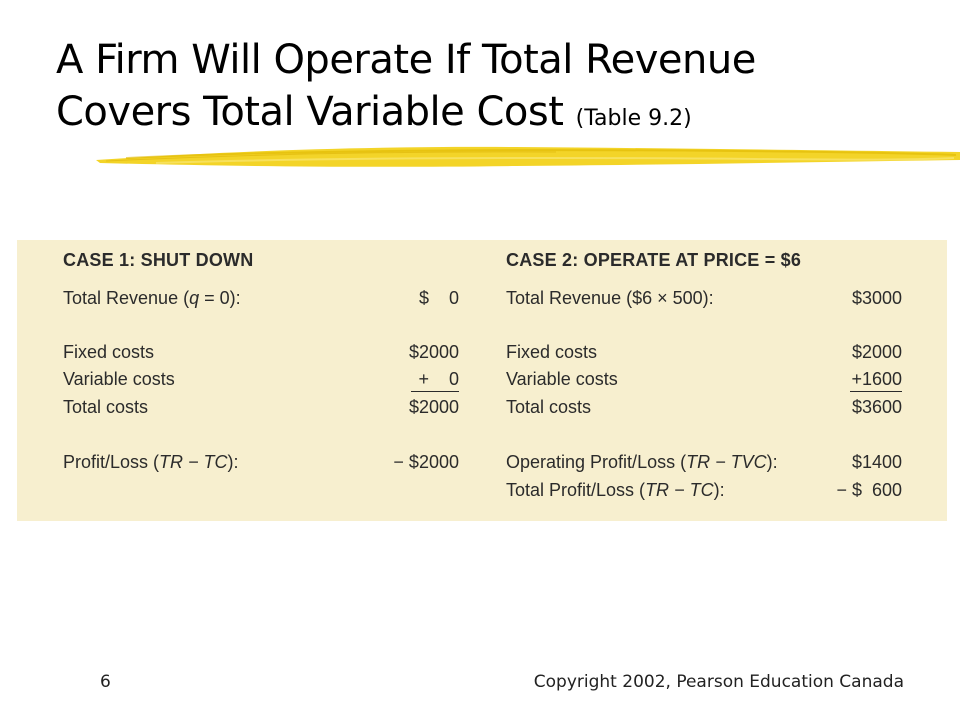 The image size is (960, 720). I want to click on case1-revenue-value: $ 0, so click(438, 298).